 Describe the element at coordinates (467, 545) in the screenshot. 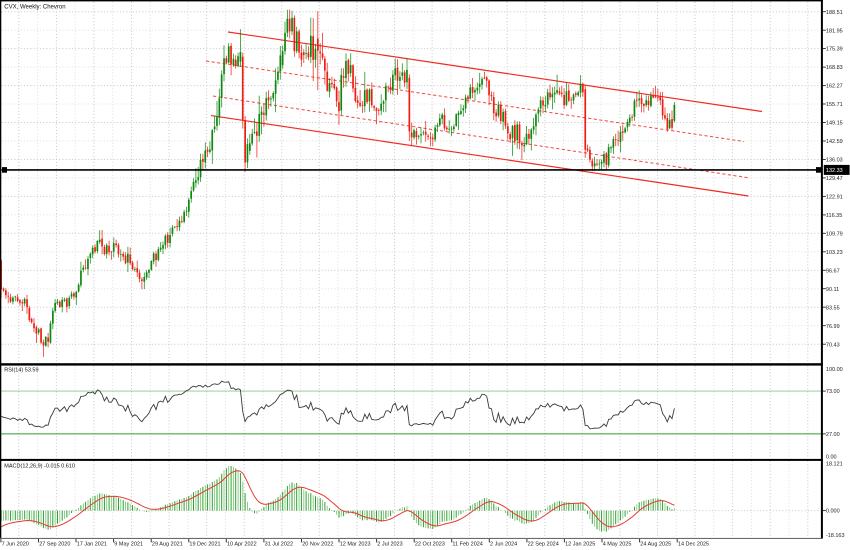

I see `svg-text: 11 Feb 2024` at that location.